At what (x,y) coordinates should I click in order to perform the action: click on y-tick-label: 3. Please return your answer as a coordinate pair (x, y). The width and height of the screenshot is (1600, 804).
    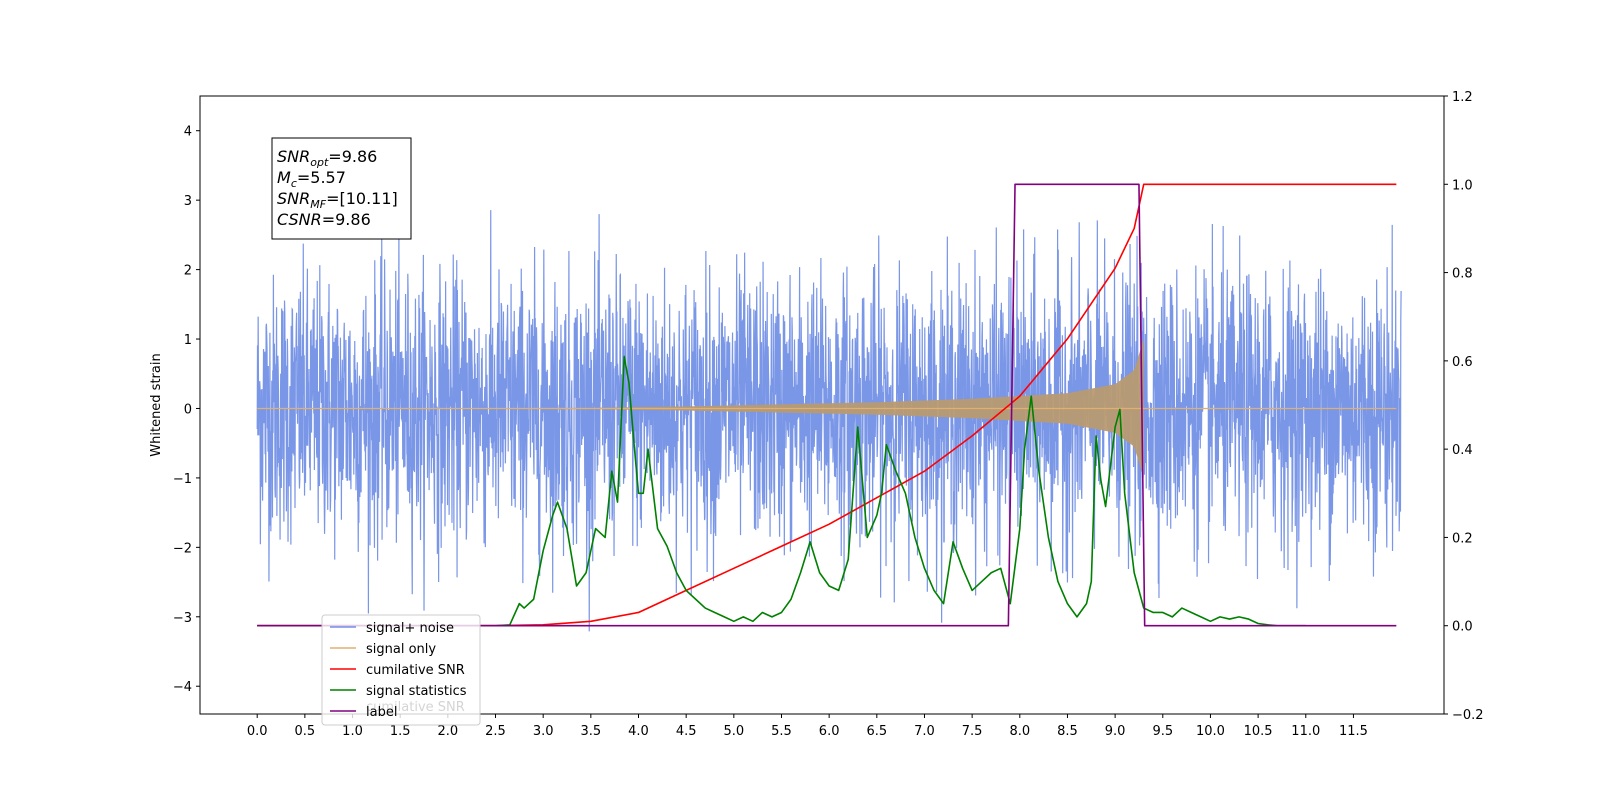
    Looking at the image, I should click on (188, 201).